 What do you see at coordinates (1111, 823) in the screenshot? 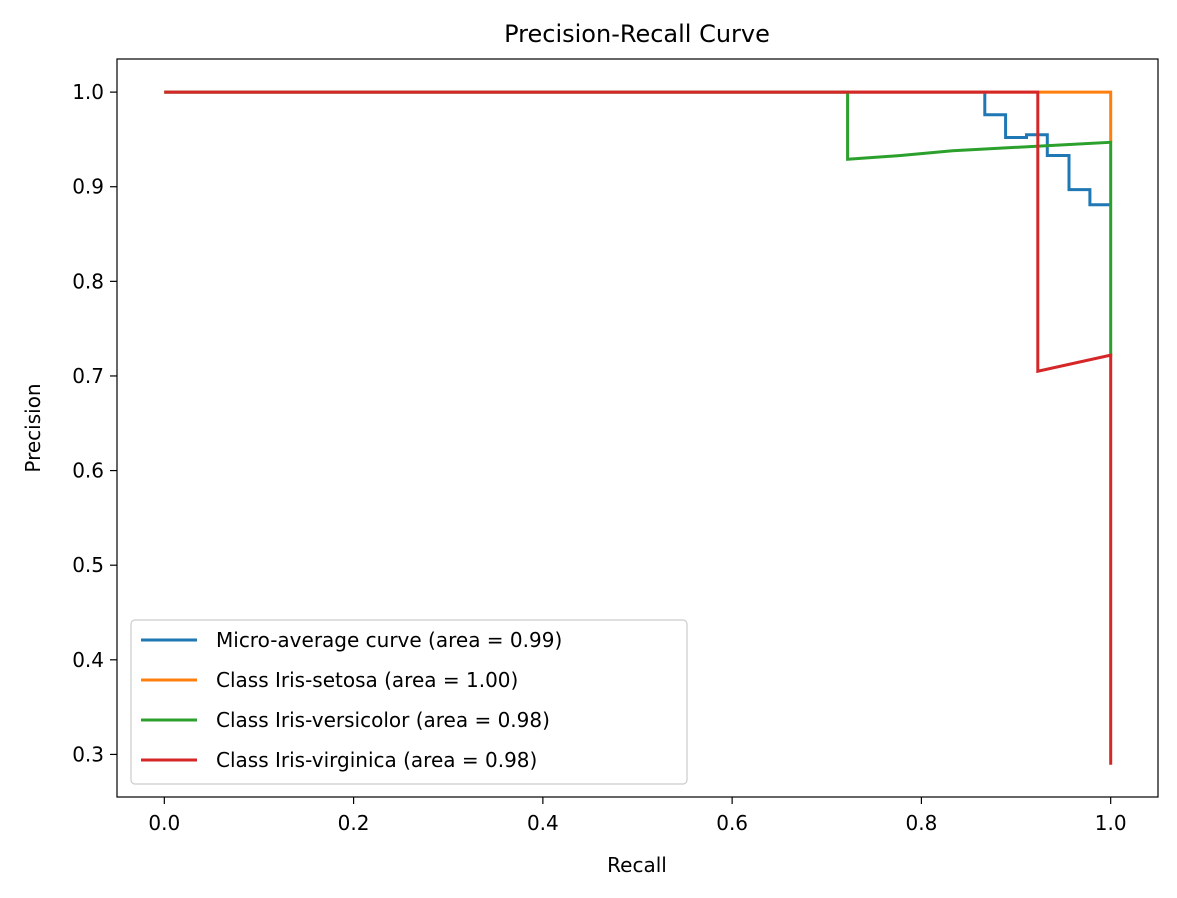
I see `x-tick-label: 1.0` at bounding box center [1111, 823].